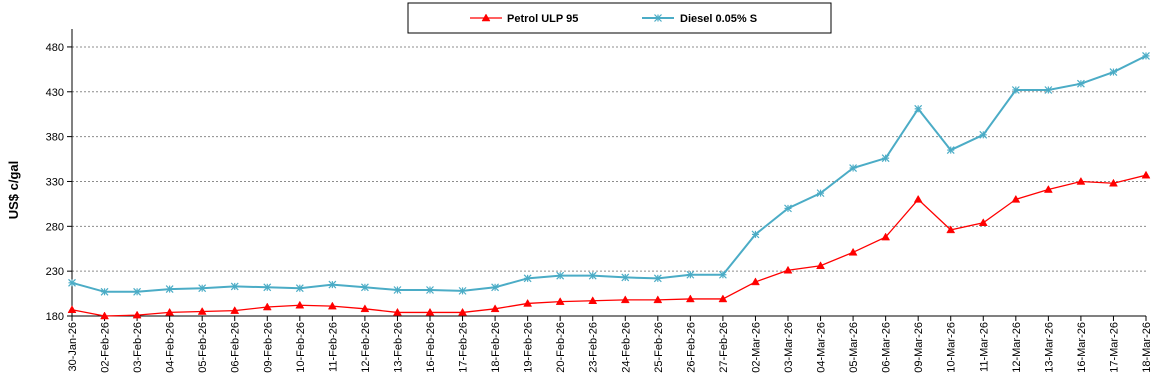  I want to click on y-tick-label: 480, so click(55, 48).